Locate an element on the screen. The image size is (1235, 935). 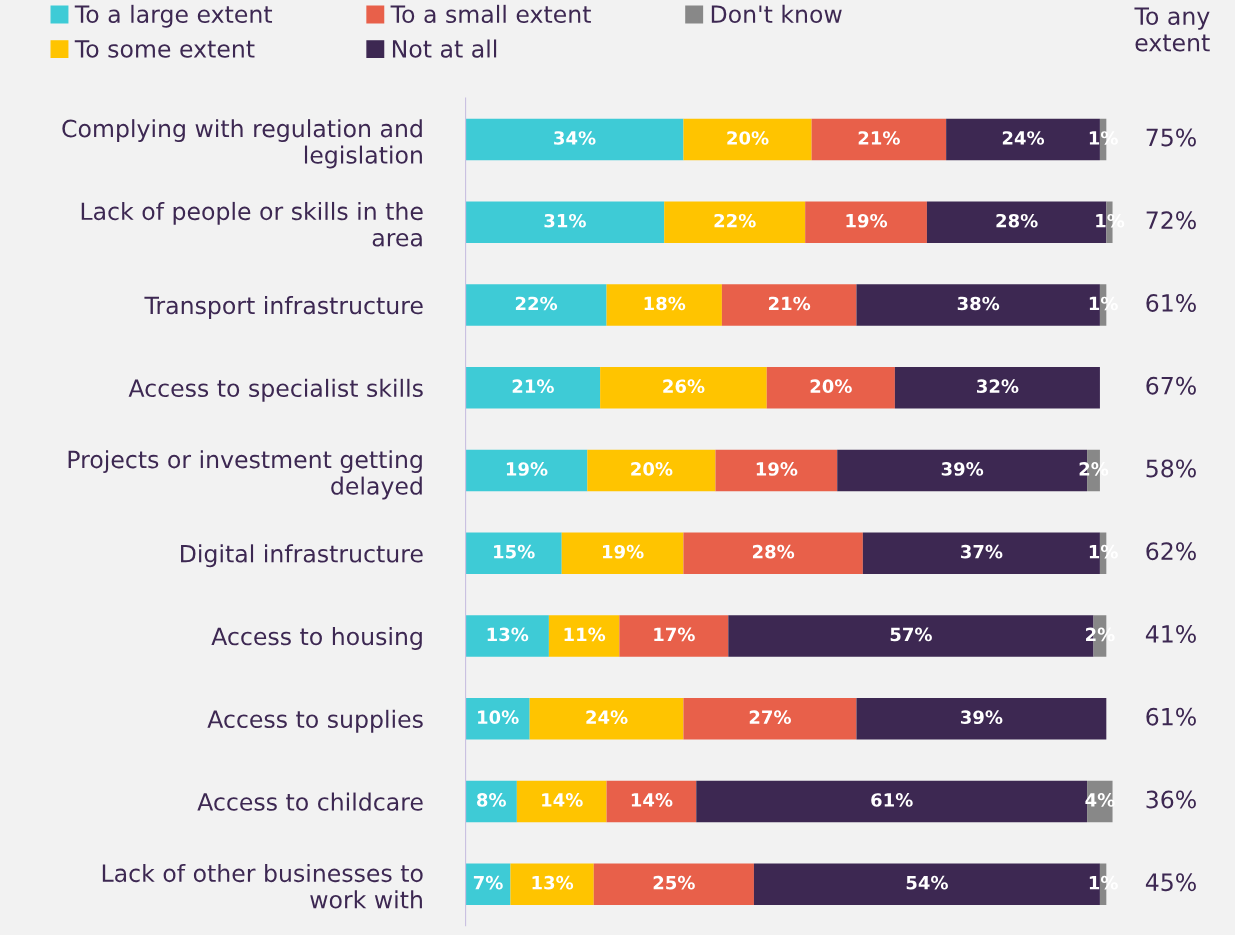
data-label: 11% is located at coordinates (585, 634).